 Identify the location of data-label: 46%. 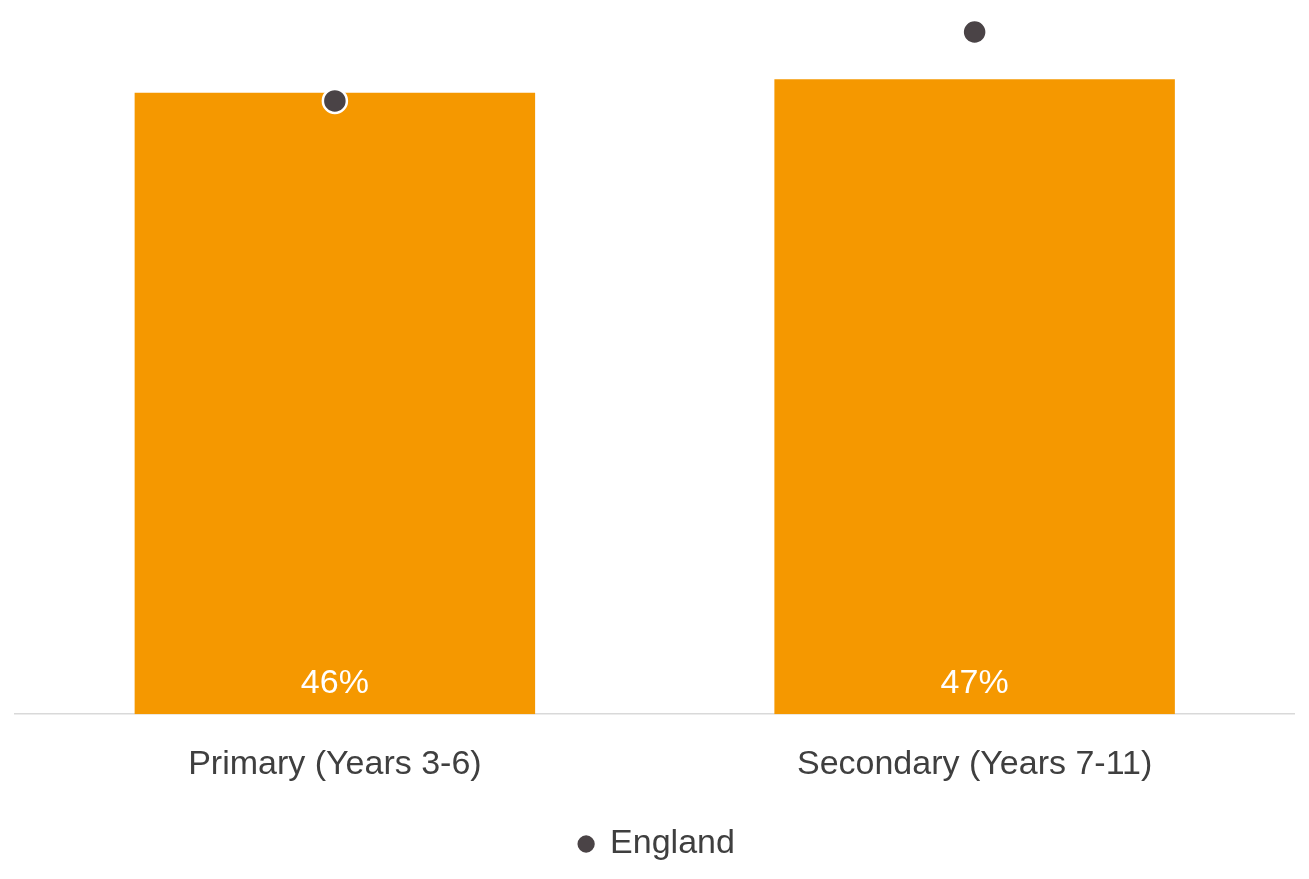
(334, 680).